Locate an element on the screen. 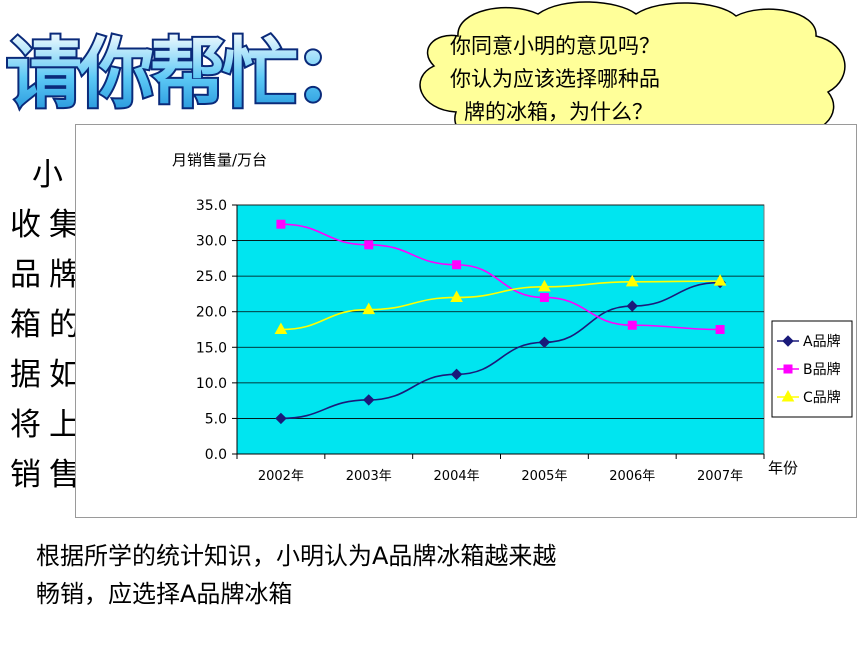  y-tick-label: 10.0 is located at coordinates (211, 384).